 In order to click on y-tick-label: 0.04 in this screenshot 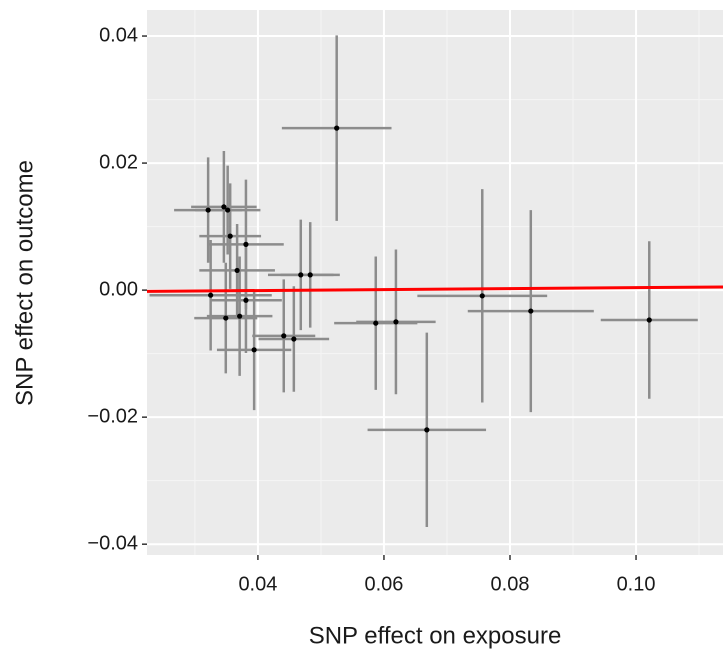, I will do `click(118, 35)`.